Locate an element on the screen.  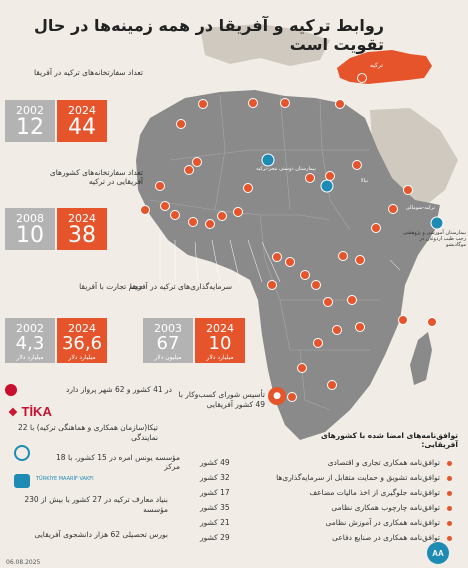
agreement-item: 35 کشور توافق‌نامه چارچوب همکاری نظامی is located at coordinates (324, 509).